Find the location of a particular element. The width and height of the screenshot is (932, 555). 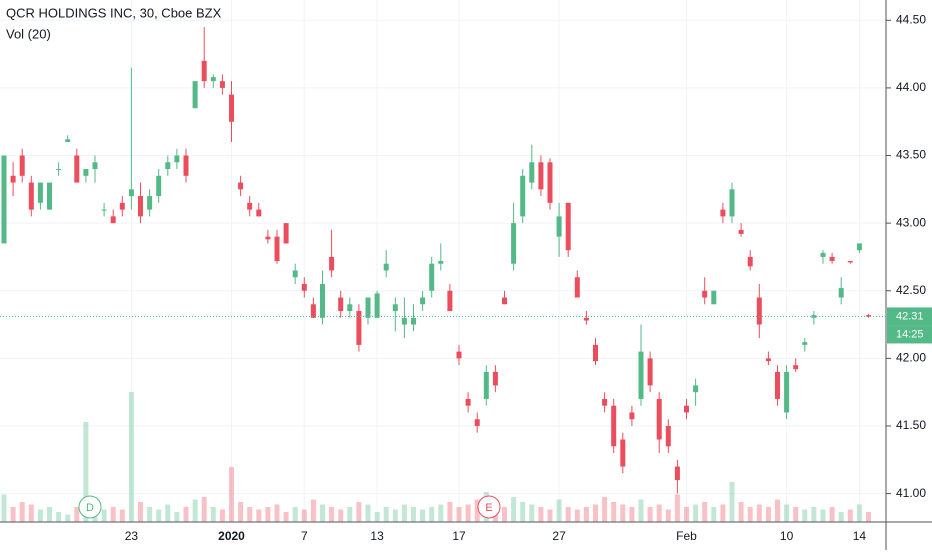

y-tick-label: 43.00 is located at coordinates (911, 222).